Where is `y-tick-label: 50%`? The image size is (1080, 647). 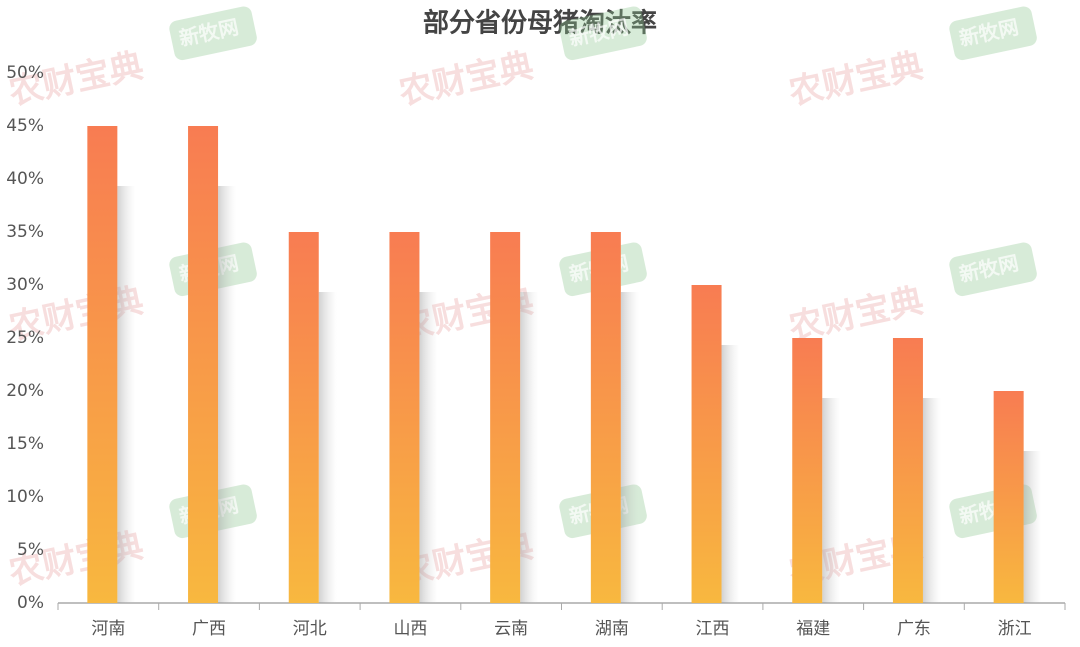 y-tick-label: 50% is located at coordinates (25, 73).